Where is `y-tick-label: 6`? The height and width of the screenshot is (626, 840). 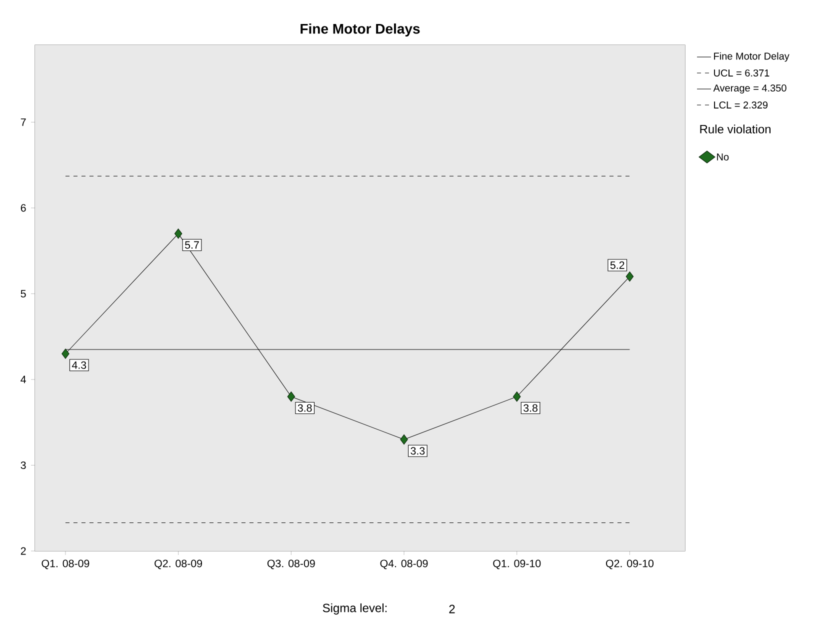
y-tick-label: 6 is located at coordinates (23, 208).